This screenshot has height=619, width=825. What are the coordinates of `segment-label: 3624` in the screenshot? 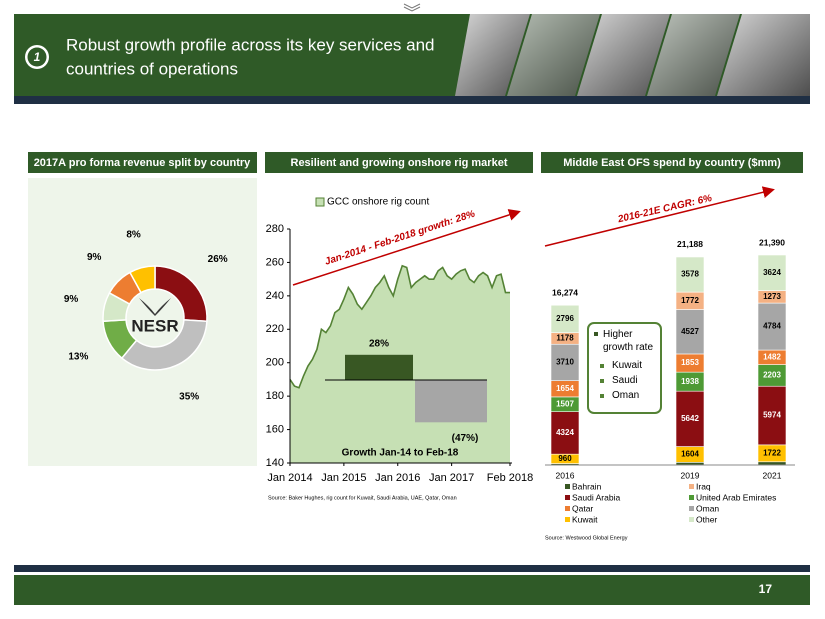 It's located at (772, 272).